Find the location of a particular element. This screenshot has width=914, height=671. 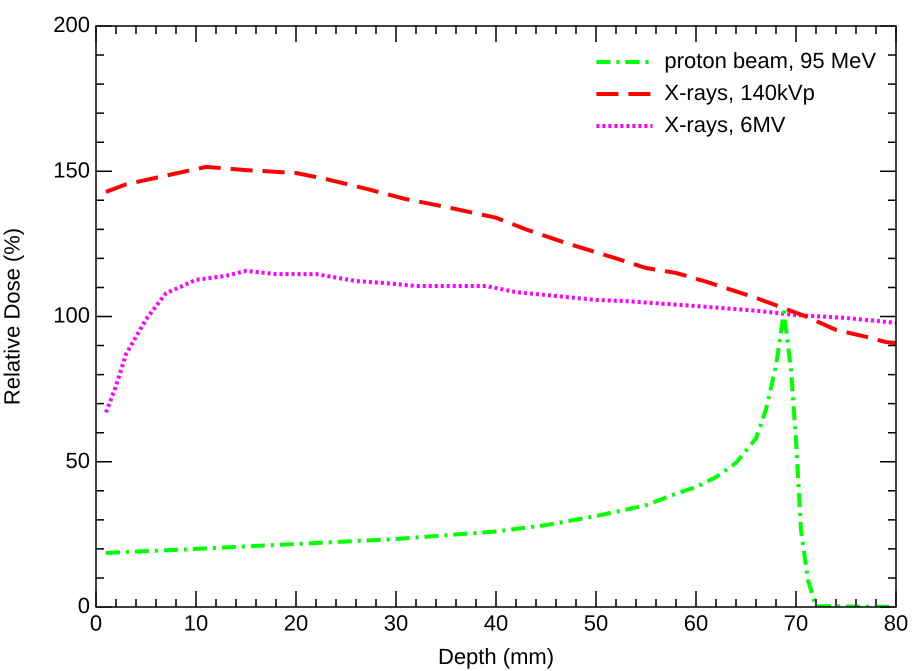

x-tick-label: 10 is located at coordinates (196, 623).